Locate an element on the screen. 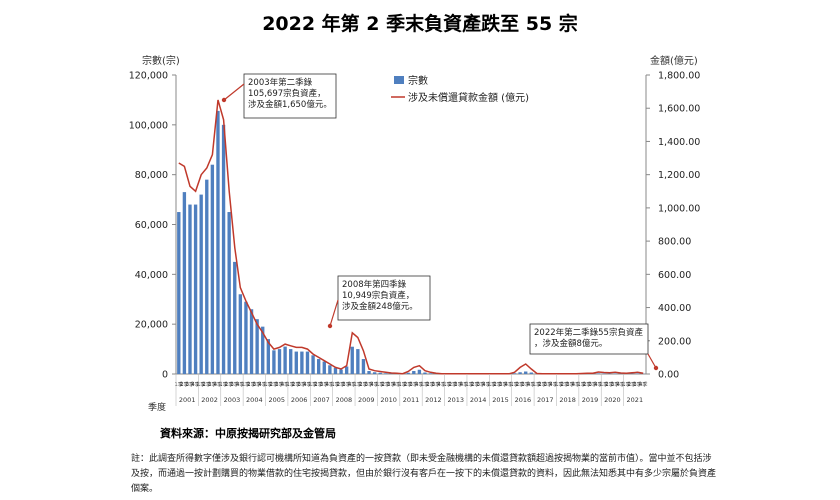  year-label: 2018 is located at coordinates (567, 400).